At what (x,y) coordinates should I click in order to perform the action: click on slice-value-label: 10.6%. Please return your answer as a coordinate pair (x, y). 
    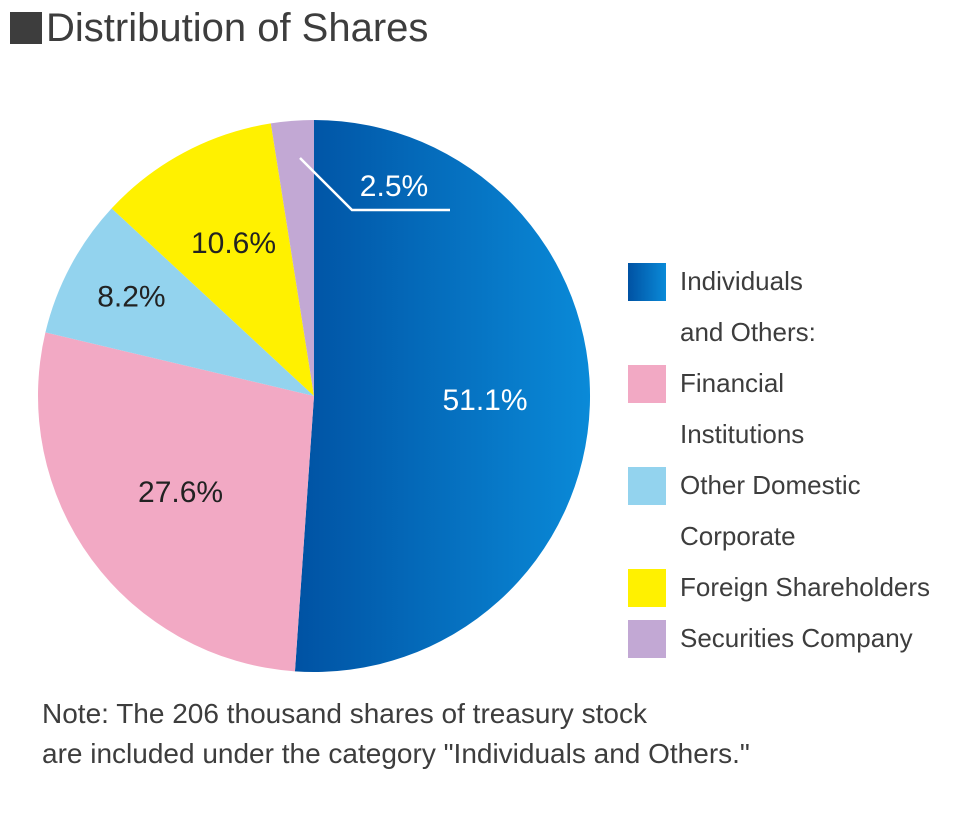
    Looking at the image, I should click on (233, 243).